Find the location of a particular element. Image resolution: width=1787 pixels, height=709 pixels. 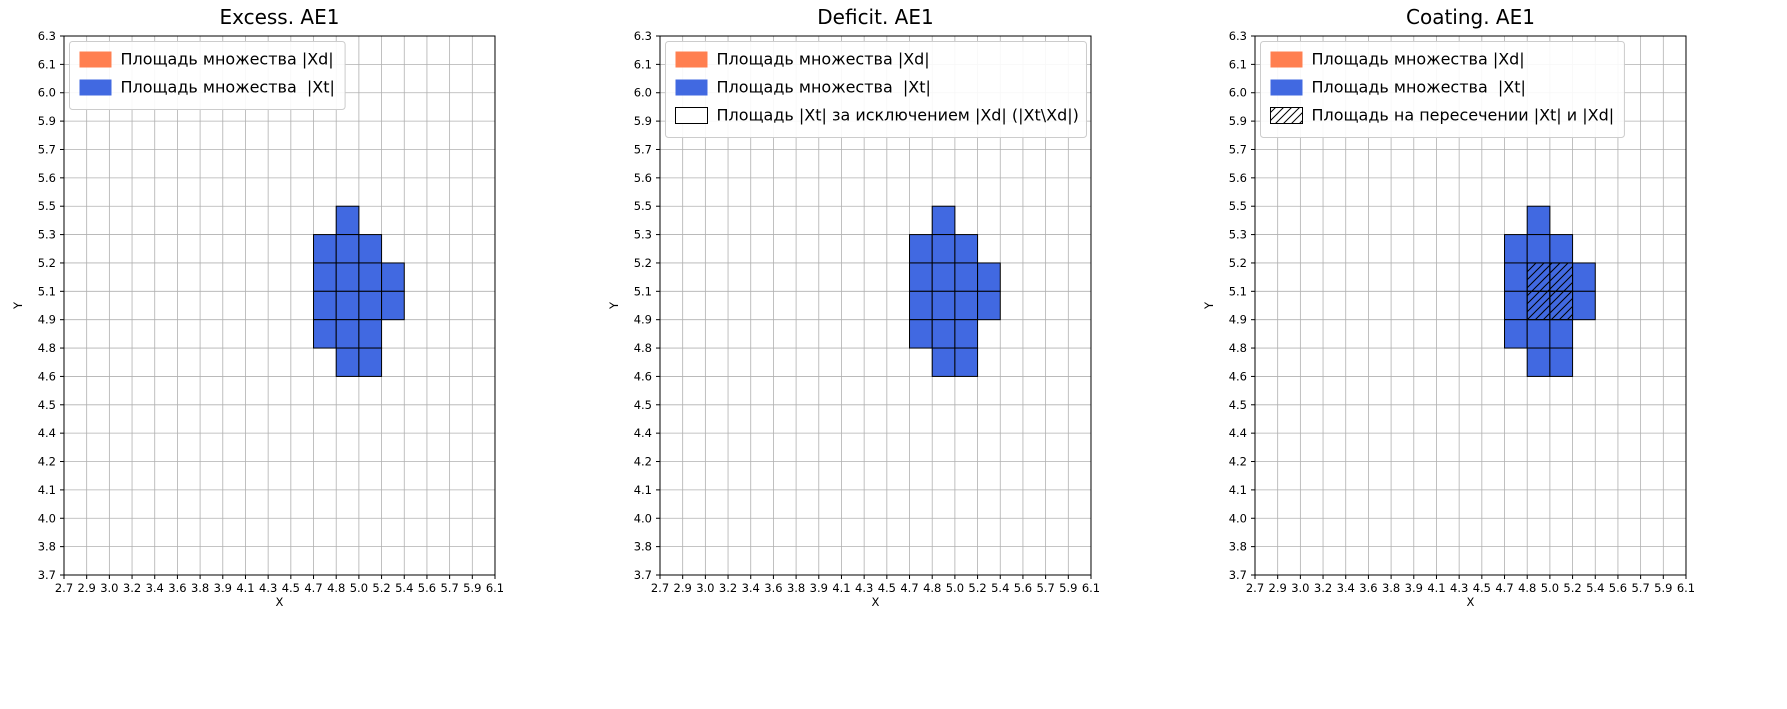

y-tick-label: 4.8 is located at coordinates (1238, 348).